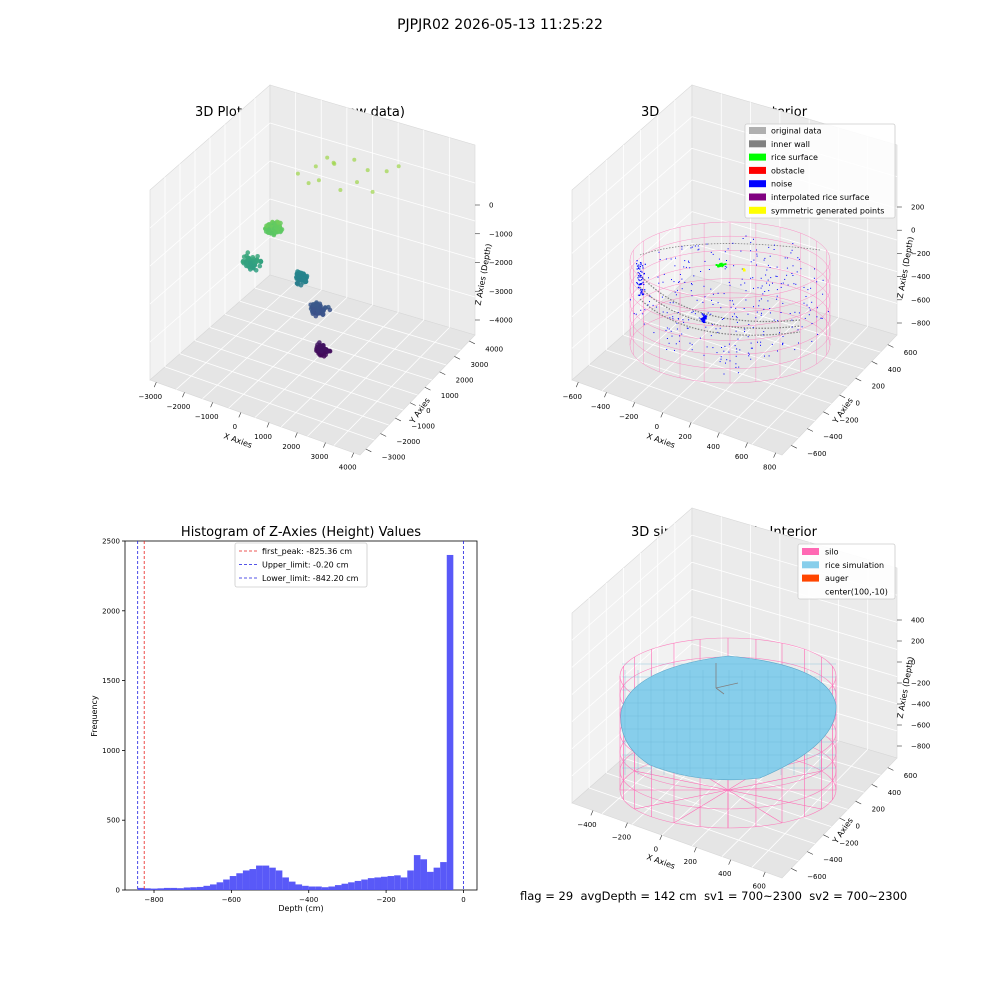 Image resolution: width=1000 pixels, height=1000 pixels. What do you see at coordinates (848, 420) in the screenshot?
I see `y-axis-ticklabel: −200` at bounding box center [848, 420].